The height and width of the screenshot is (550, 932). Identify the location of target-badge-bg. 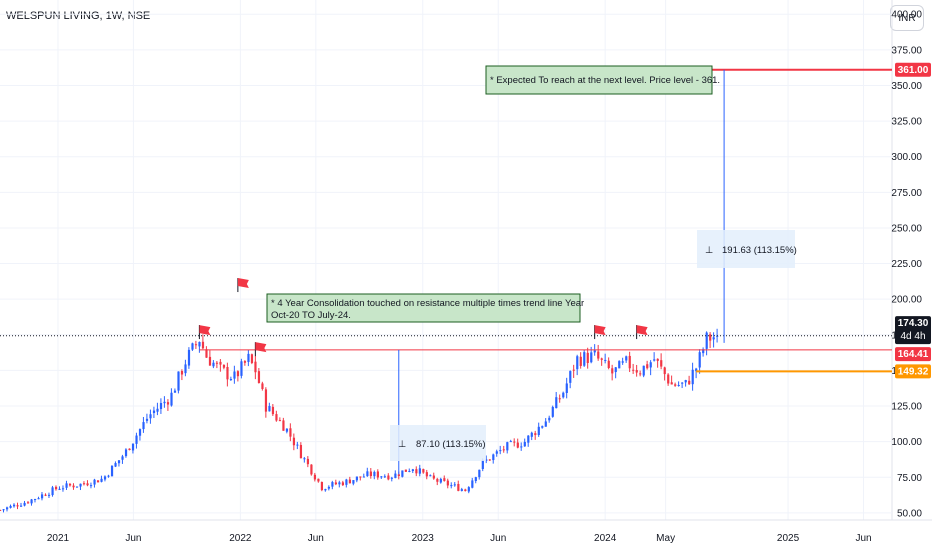
(913, 69).